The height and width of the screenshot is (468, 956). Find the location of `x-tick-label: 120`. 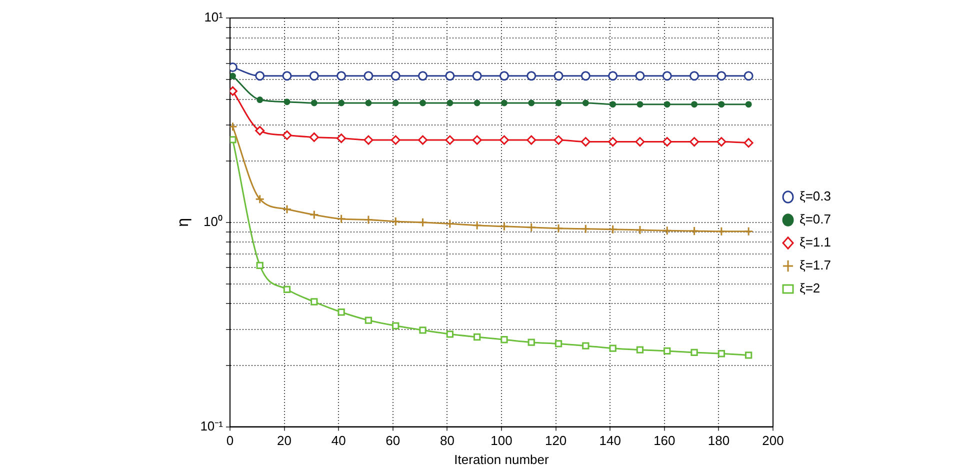

x-tick-label: 120 is located at coordinates (555, 440).